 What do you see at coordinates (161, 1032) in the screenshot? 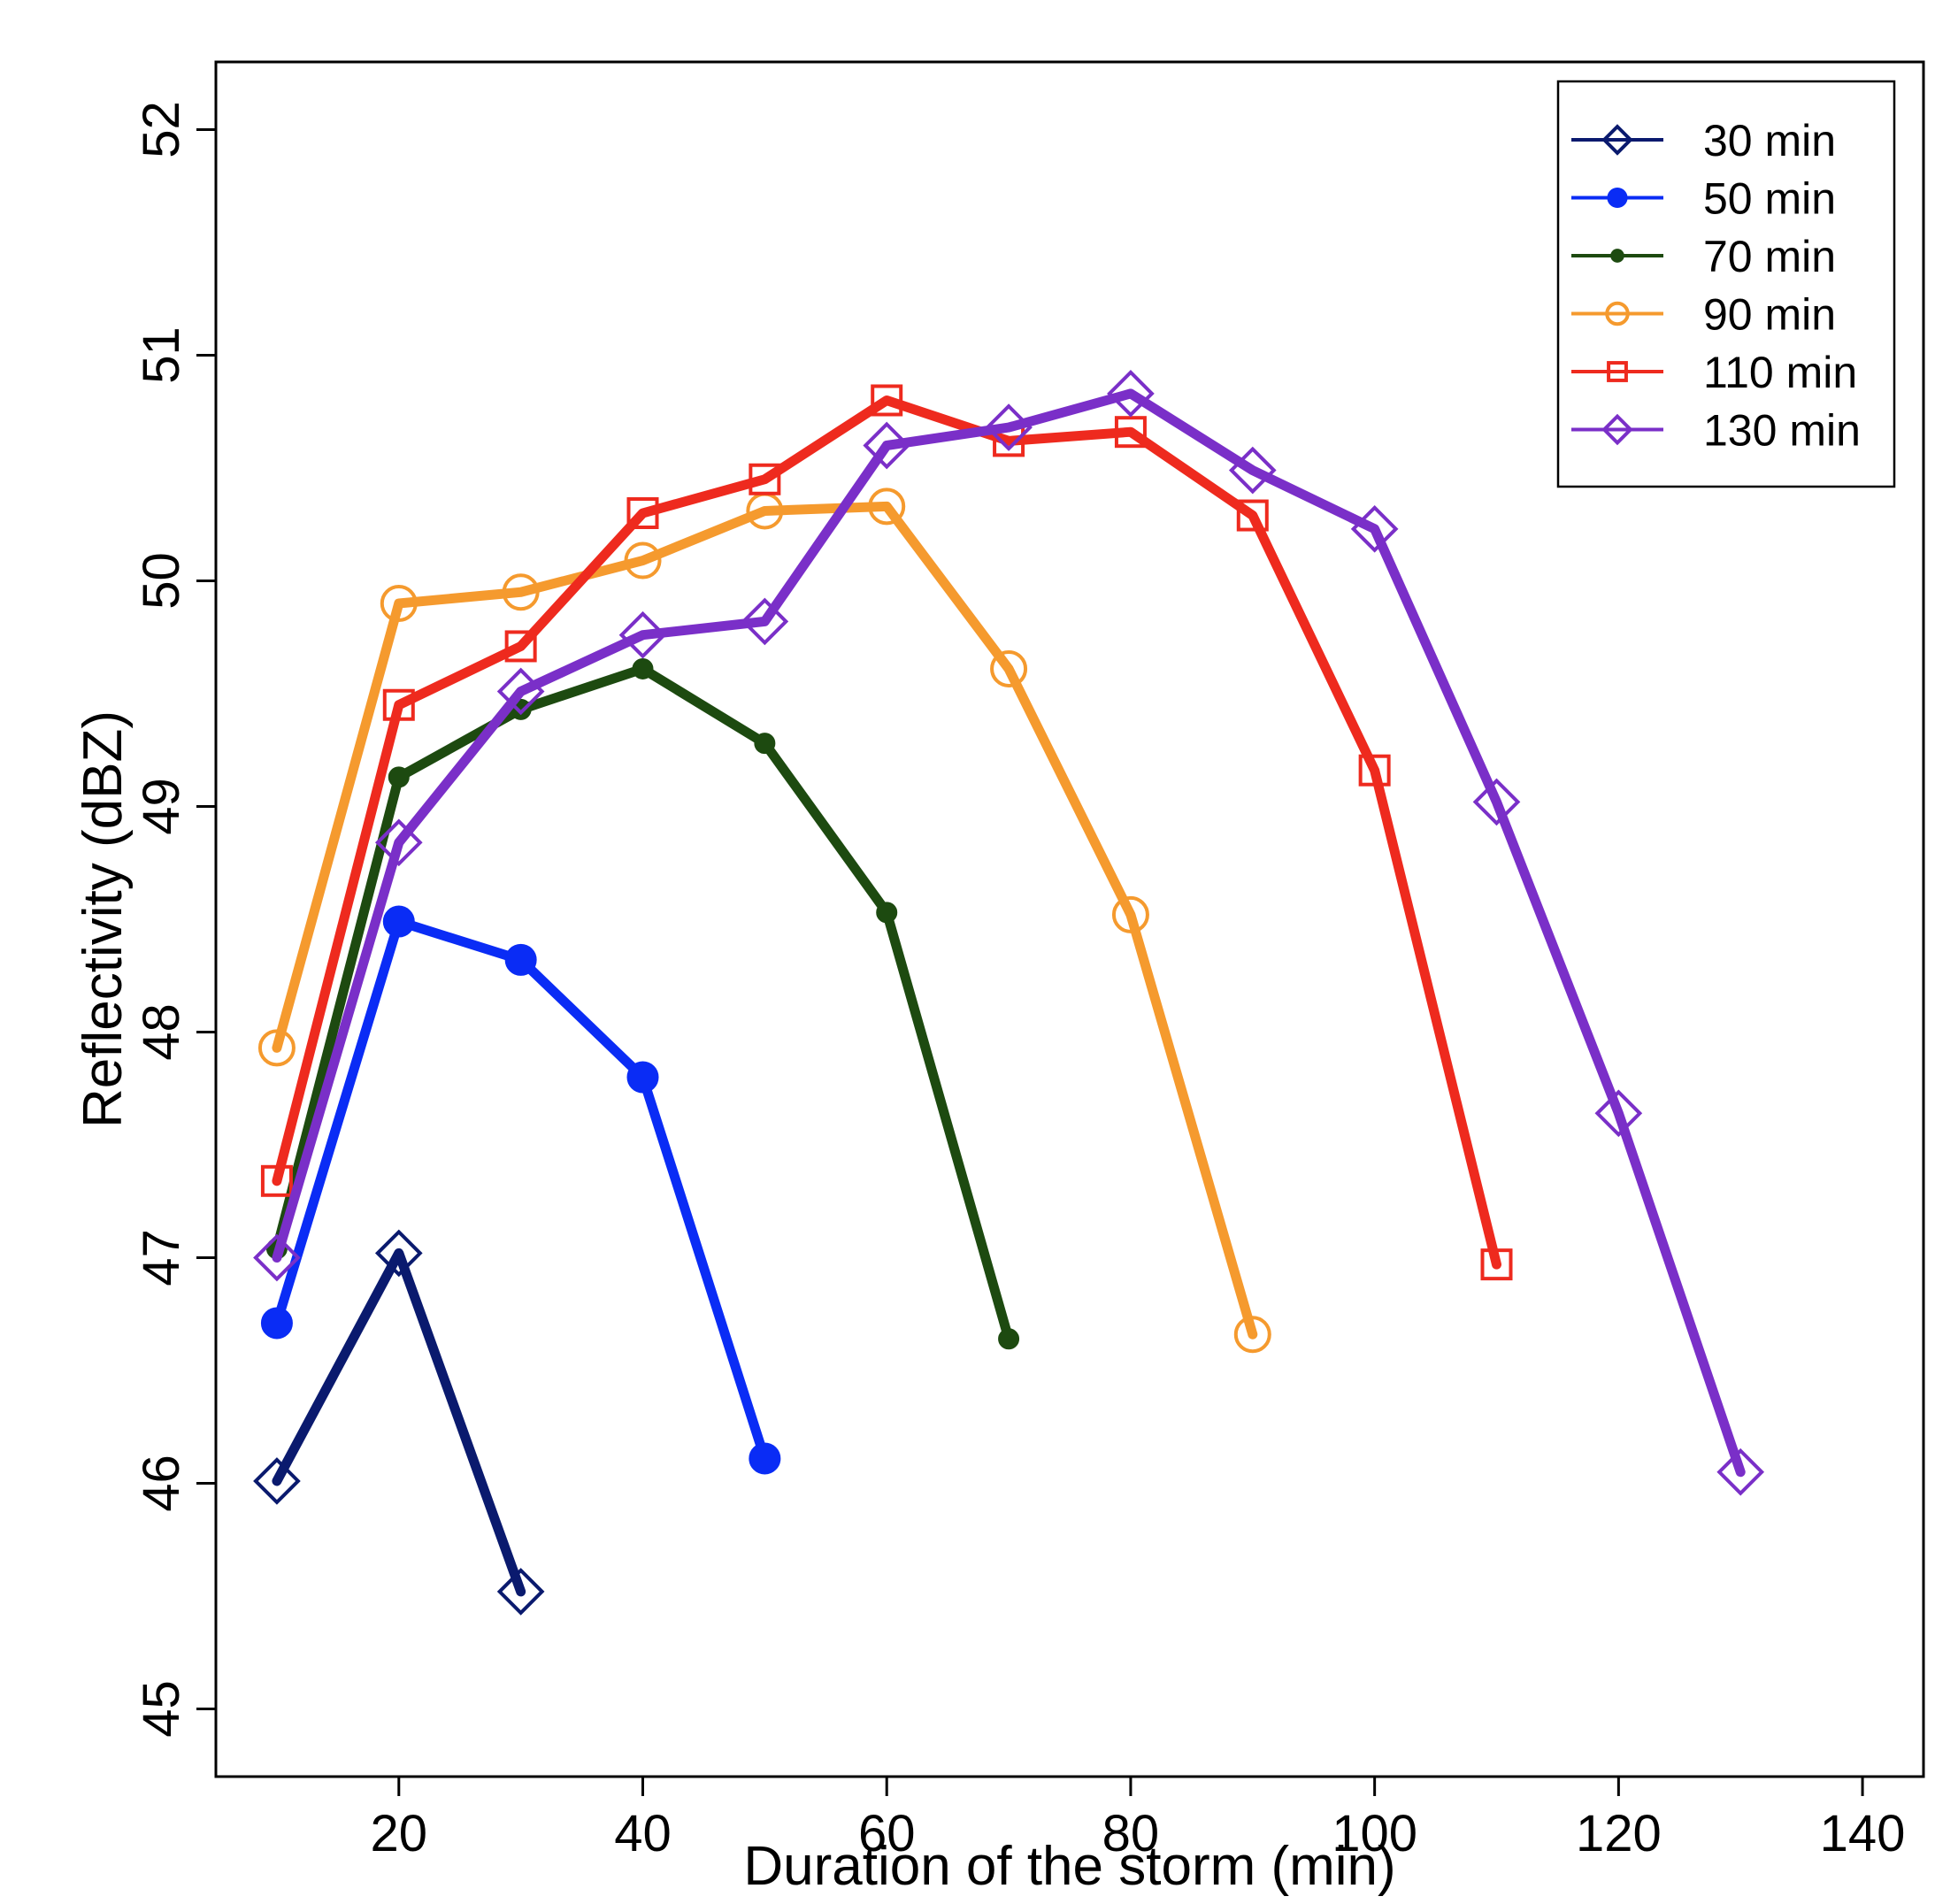
I see `y-tick-label: 48` at bounding box center [161, 1032].